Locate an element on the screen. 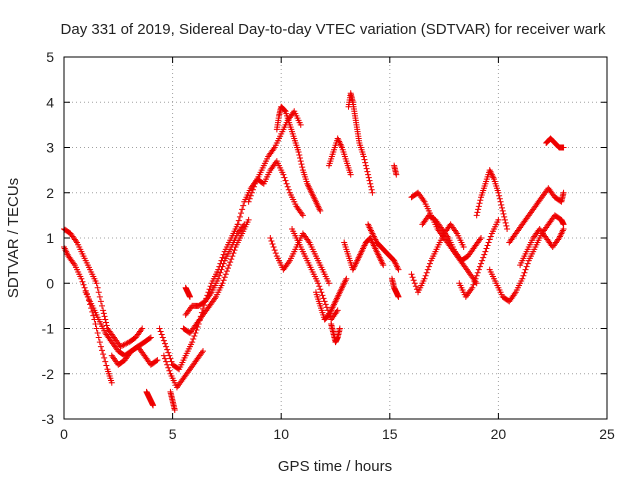  x-tick-label: 0 is located at coordinates (64, 434).